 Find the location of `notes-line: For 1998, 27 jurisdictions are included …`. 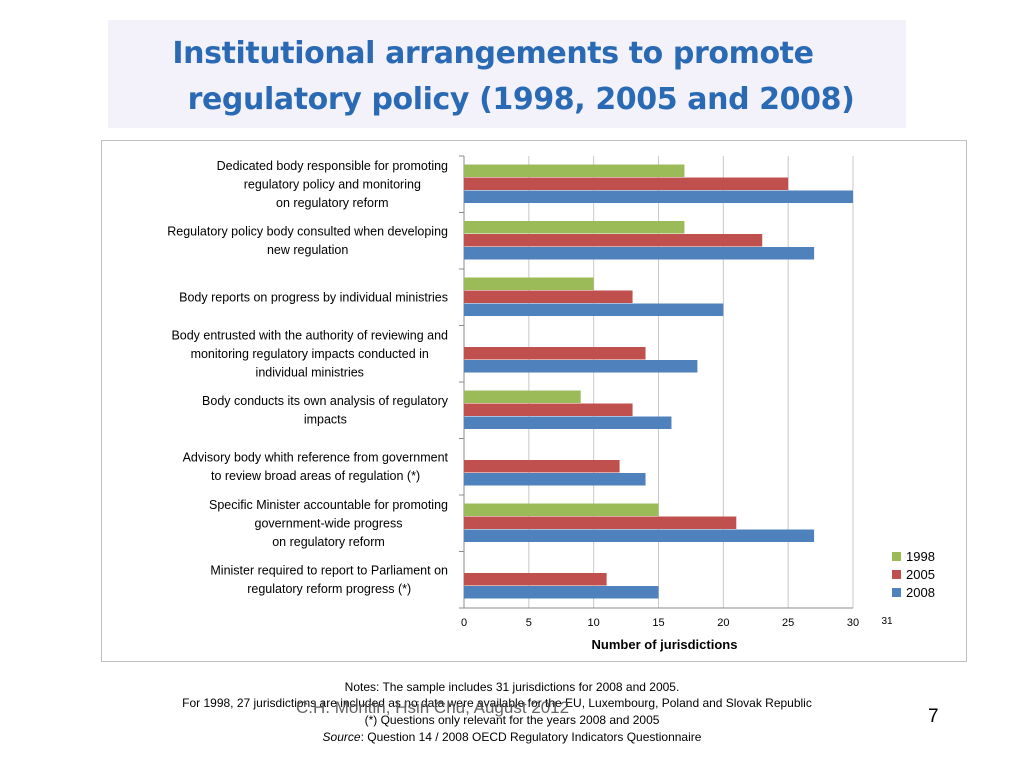

notes-line: For 1998, 27 jurisdictions are included … is located at coordinates (497, 703).